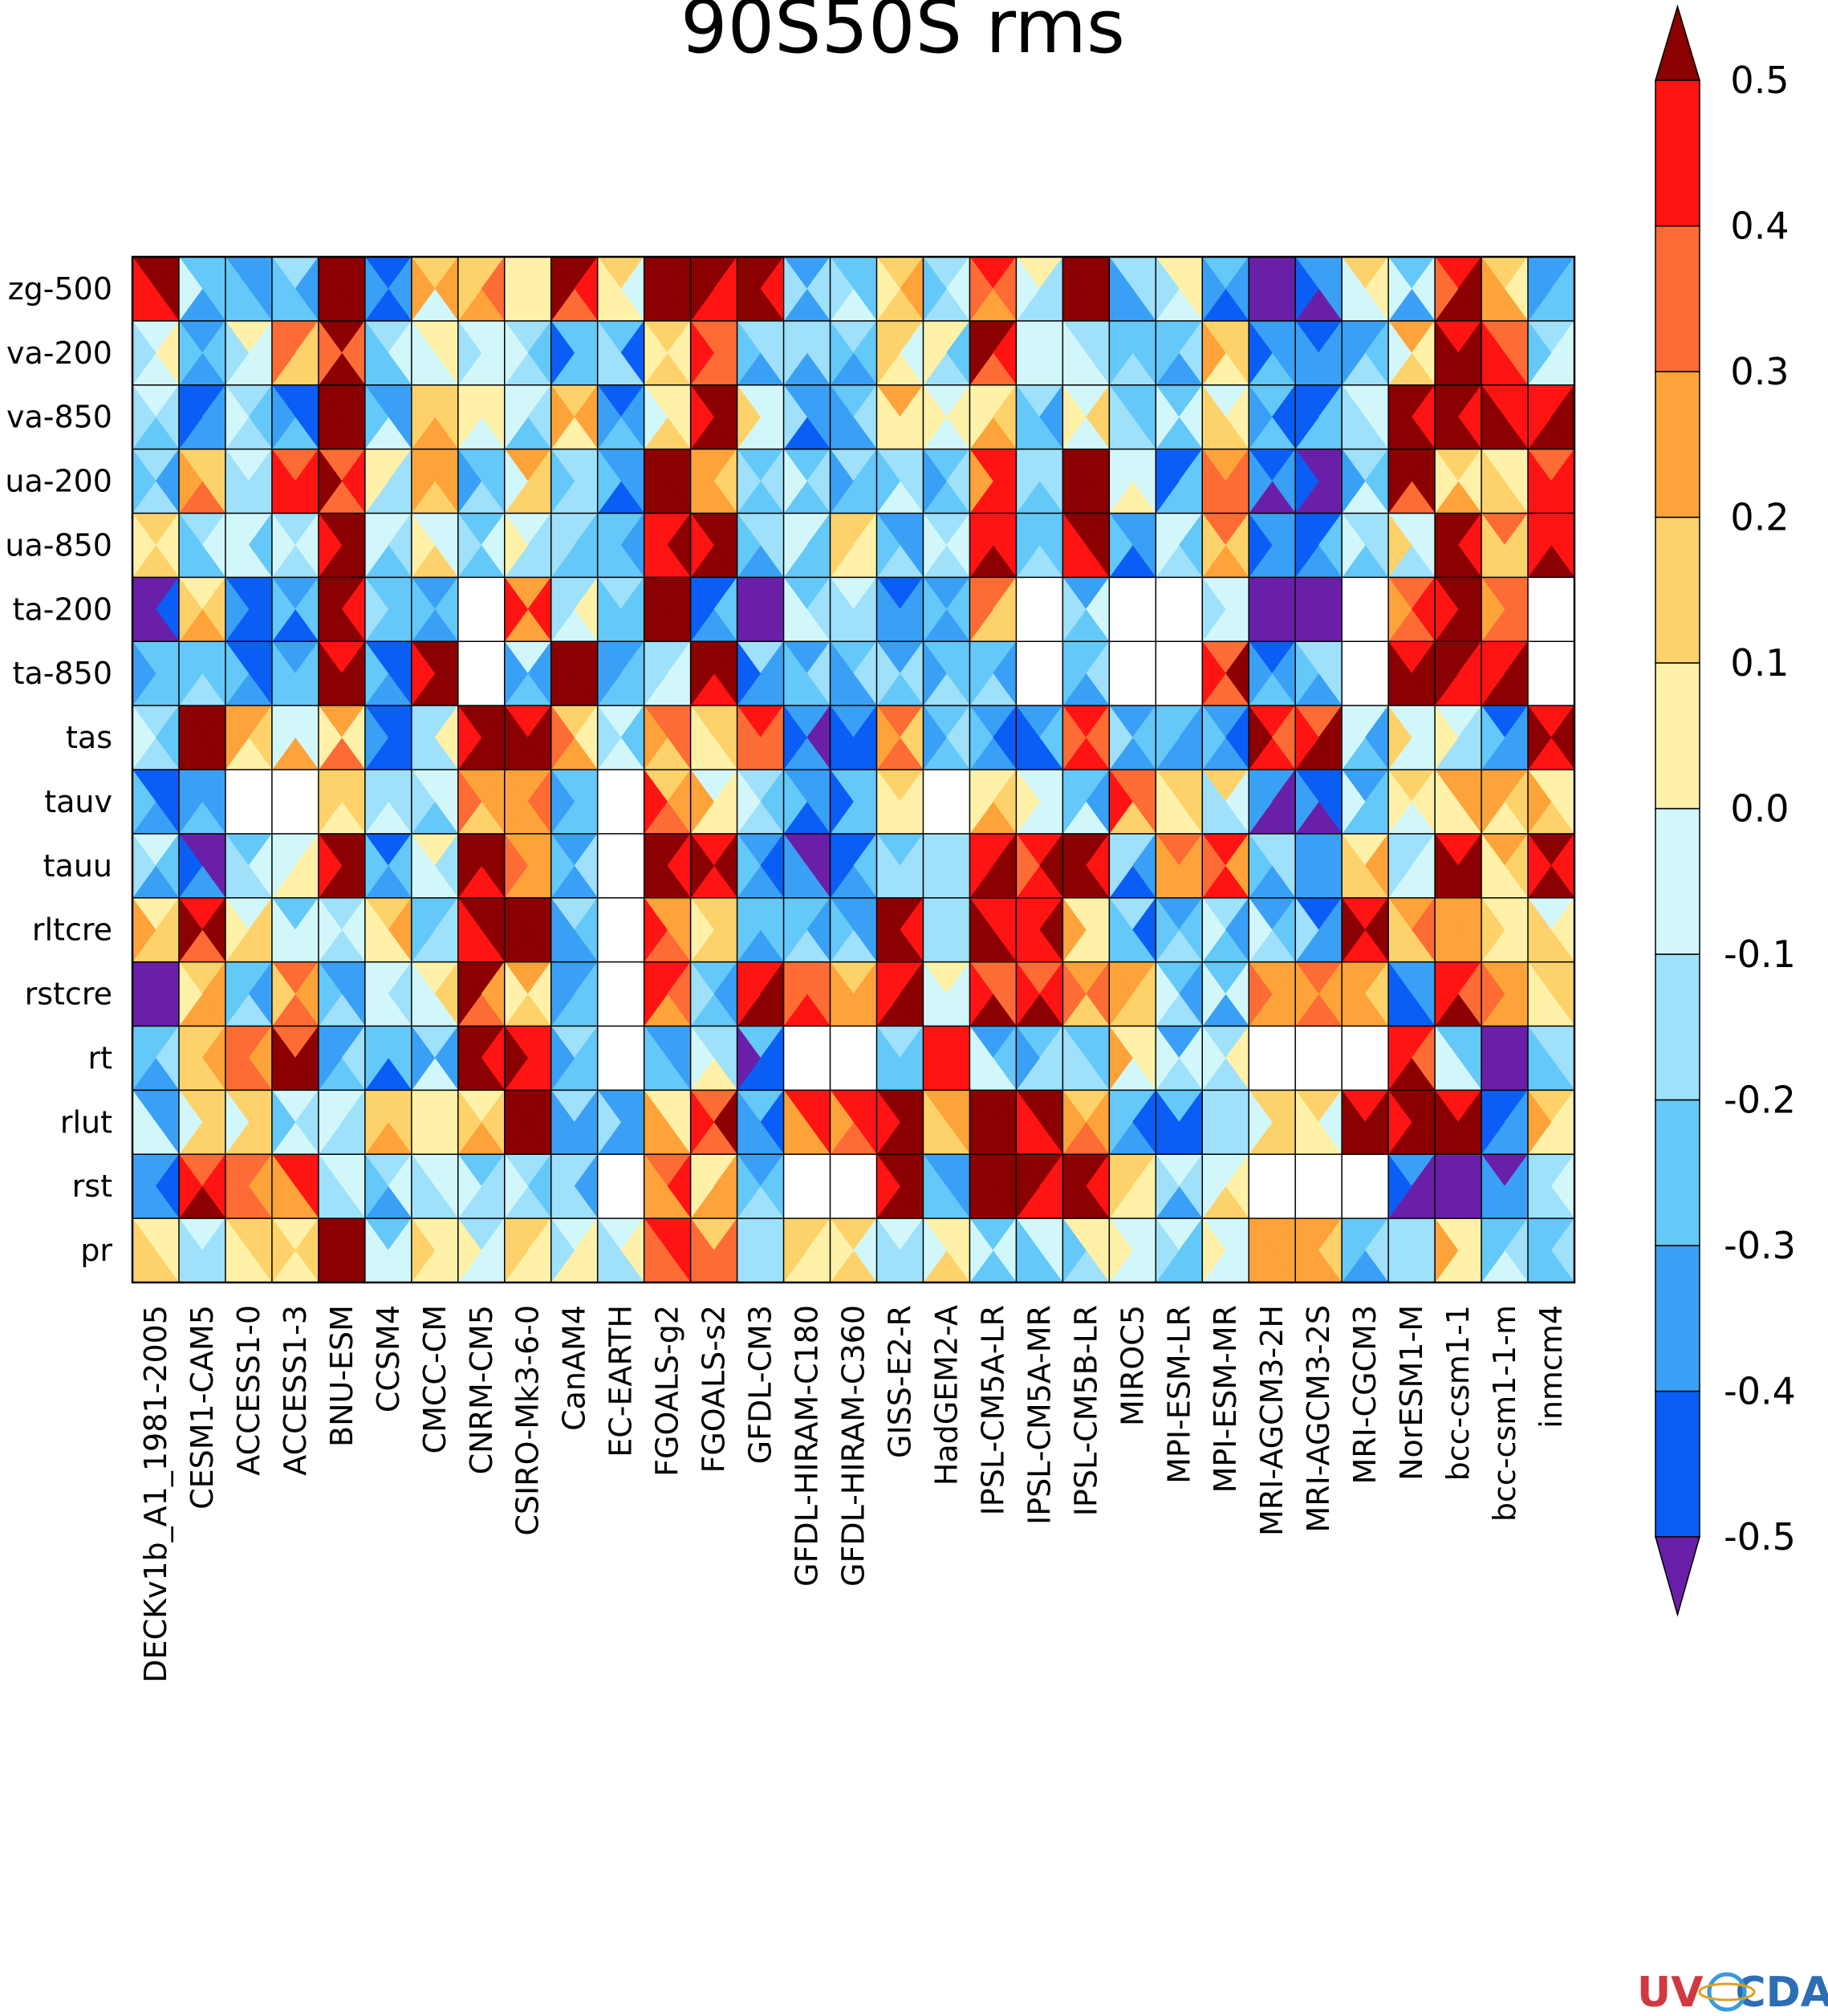  Describe the element at coordinates (156, 1494) in the screenshot. I see `column-label: DECKv1b_A1_1981-2005` at that location.